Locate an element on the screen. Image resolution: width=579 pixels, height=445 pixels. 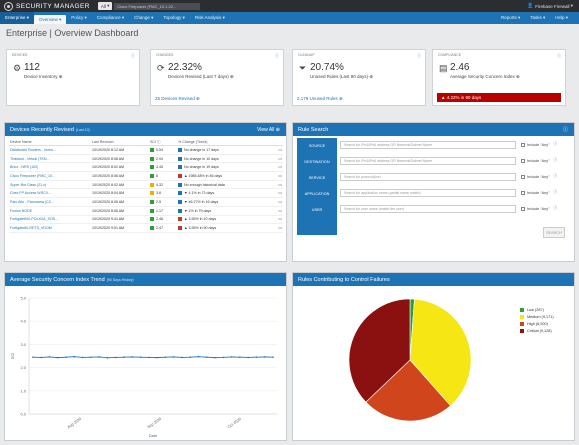
kpi-footer-link: 25 Devices Revised ⊕ is located at coordinates (177, 98).